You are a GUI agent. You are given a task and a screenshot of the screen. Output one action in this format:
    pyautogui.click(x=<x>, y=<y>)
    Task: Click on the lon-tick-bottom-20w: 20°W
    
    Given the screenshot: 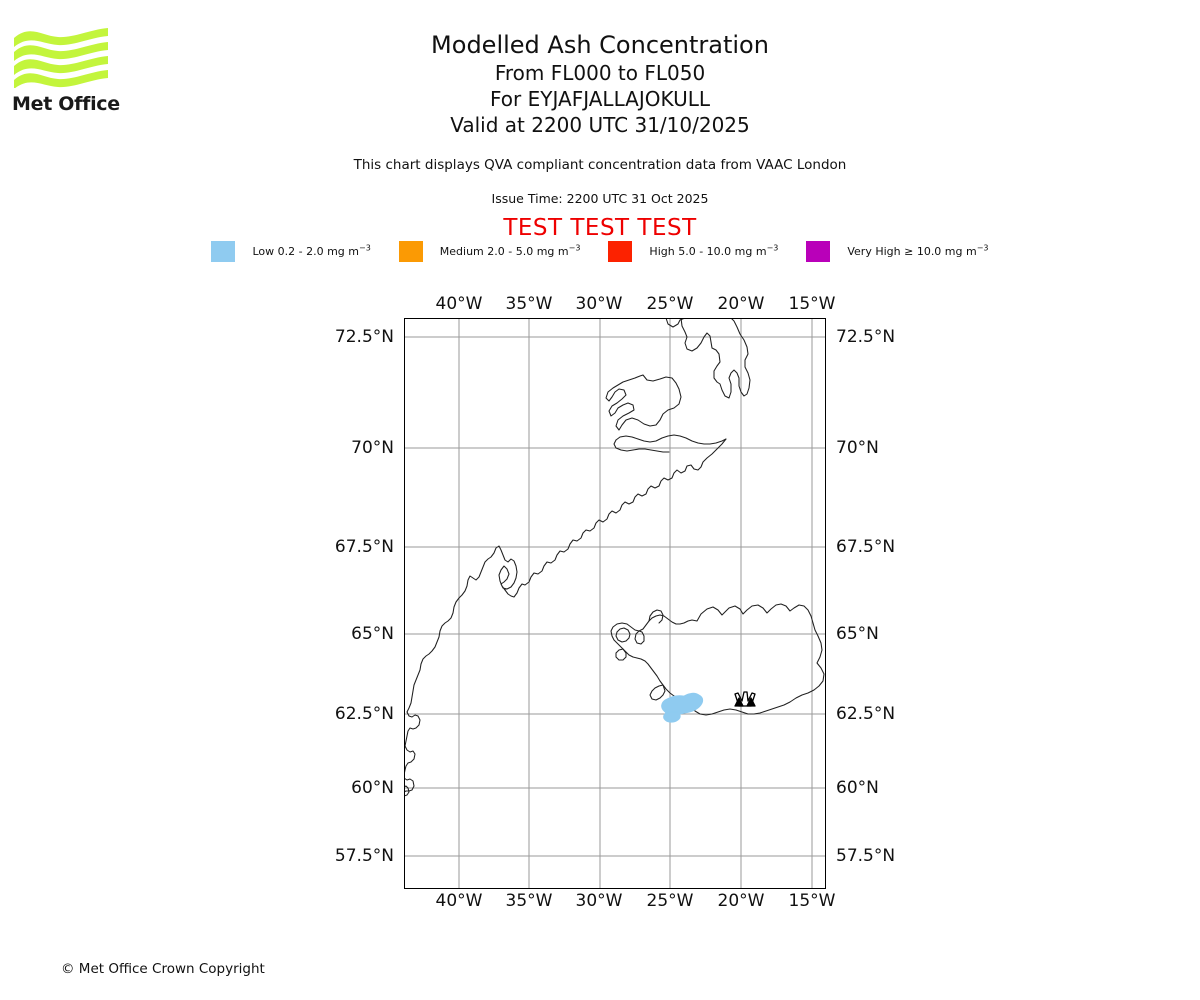 What is the action you would take?
    pyautogui.click(x=741, y=901)
    